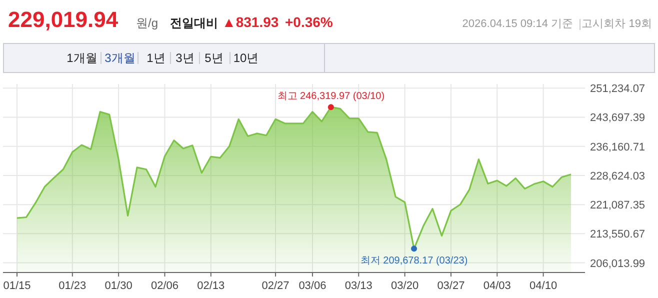 The width and height of the screenshot is (658, 298). What do you see at coordinates (72, 286) in the screenshot?
I see `x-tick-label: 01/23` at bounding box center [72, 286].